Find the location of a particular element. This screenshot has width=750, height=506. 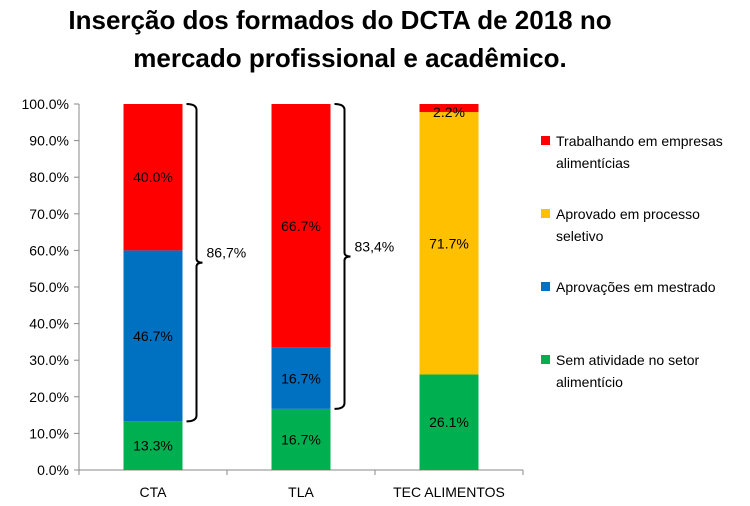

legend-item: Aprovações em mestrado is located at coordinates (628, 287).